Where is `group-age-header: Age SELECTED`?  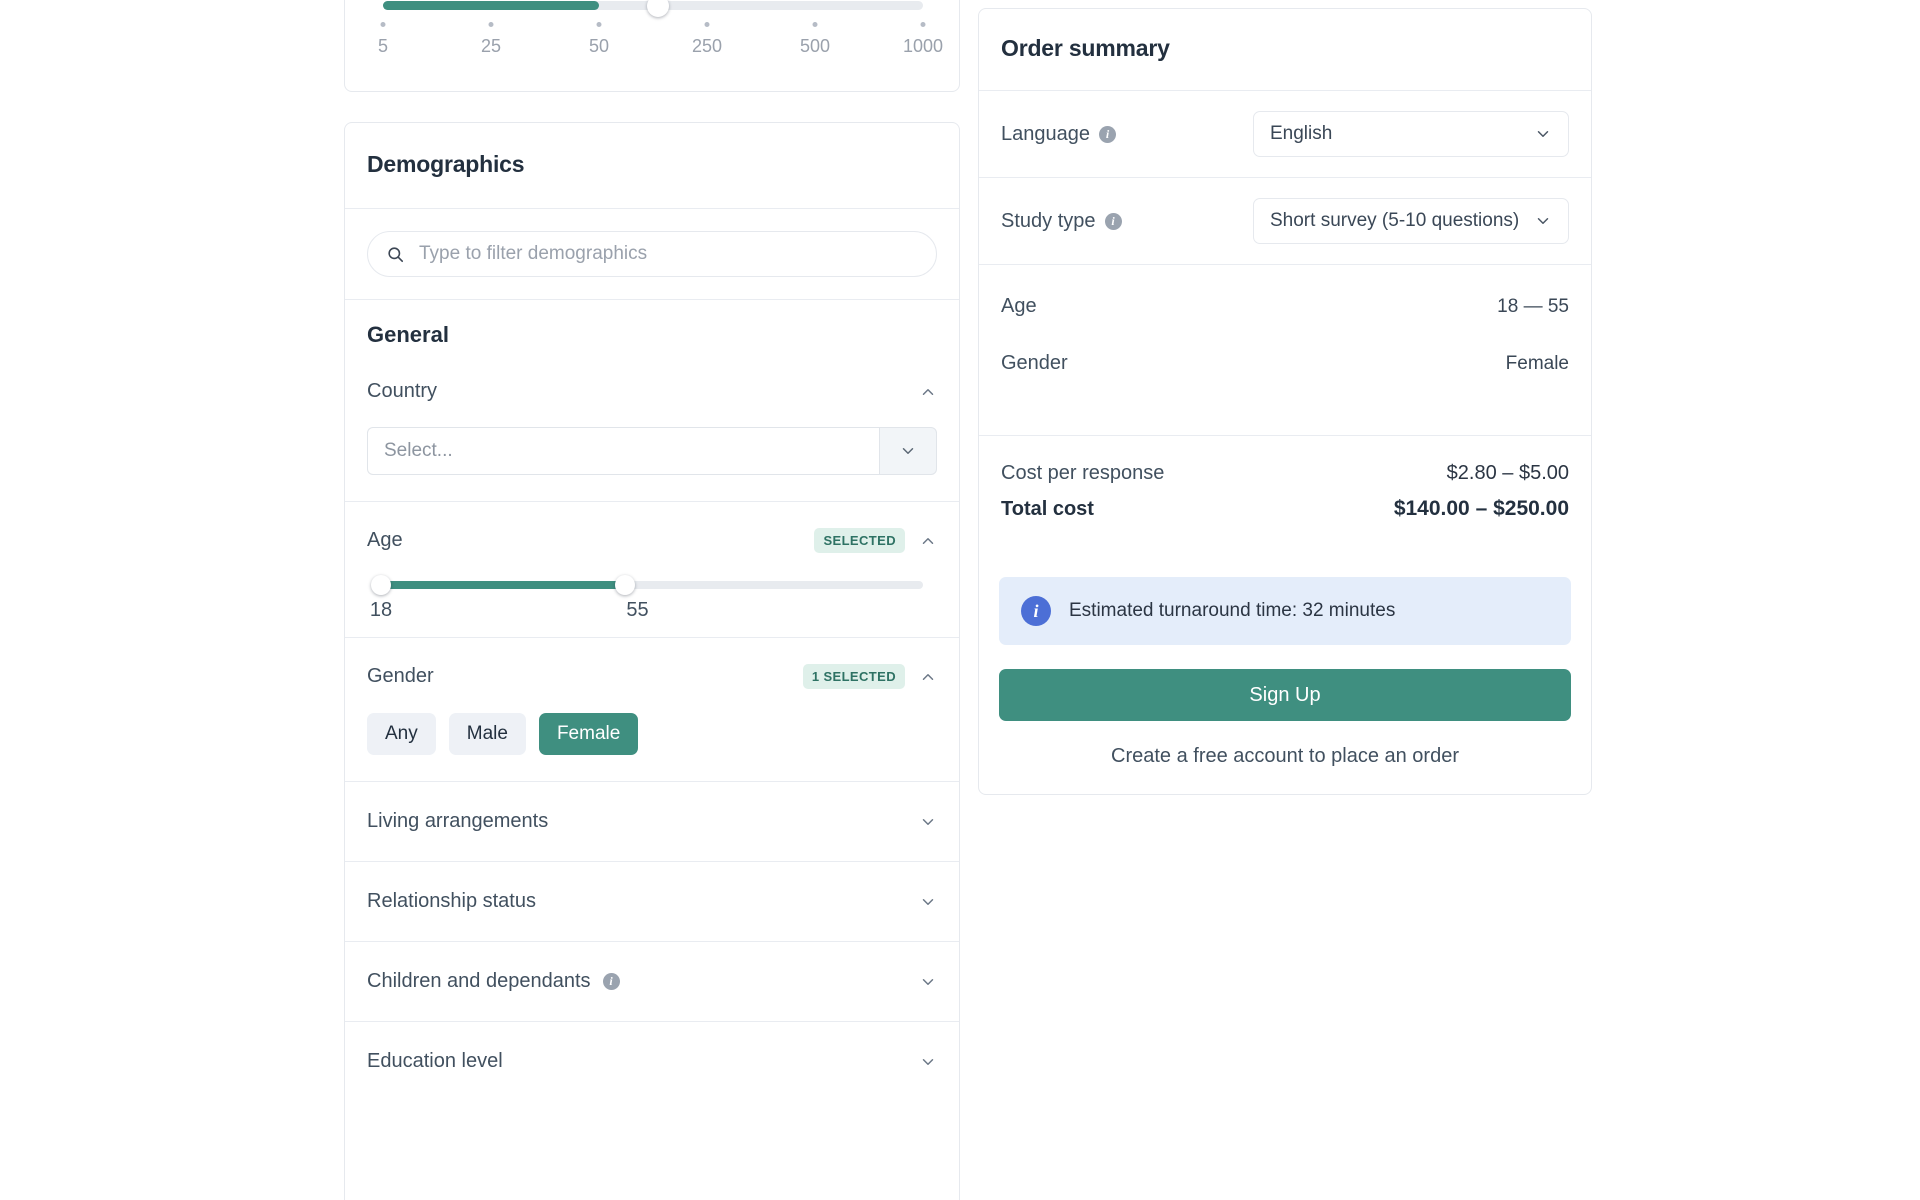 group-age-header: Age SELECTED is located at coordinates (652, 539).